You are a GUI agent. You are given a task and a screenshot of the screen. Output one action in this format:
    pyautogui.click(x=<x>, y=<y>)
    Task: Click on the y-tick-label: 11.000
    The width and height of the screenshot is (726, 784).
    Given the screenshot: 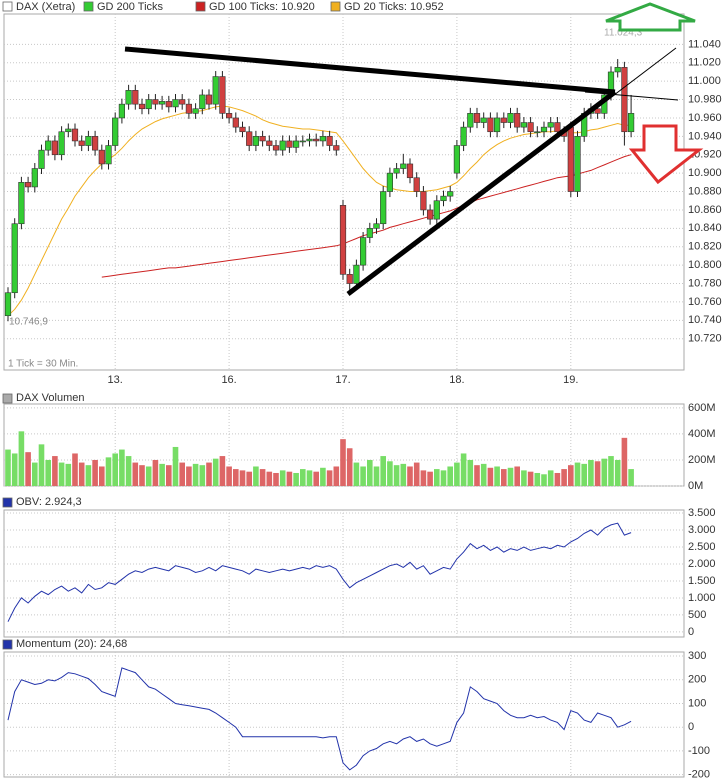 What is the action you would take?
    pyautogui.click(x=704, y=81)
    